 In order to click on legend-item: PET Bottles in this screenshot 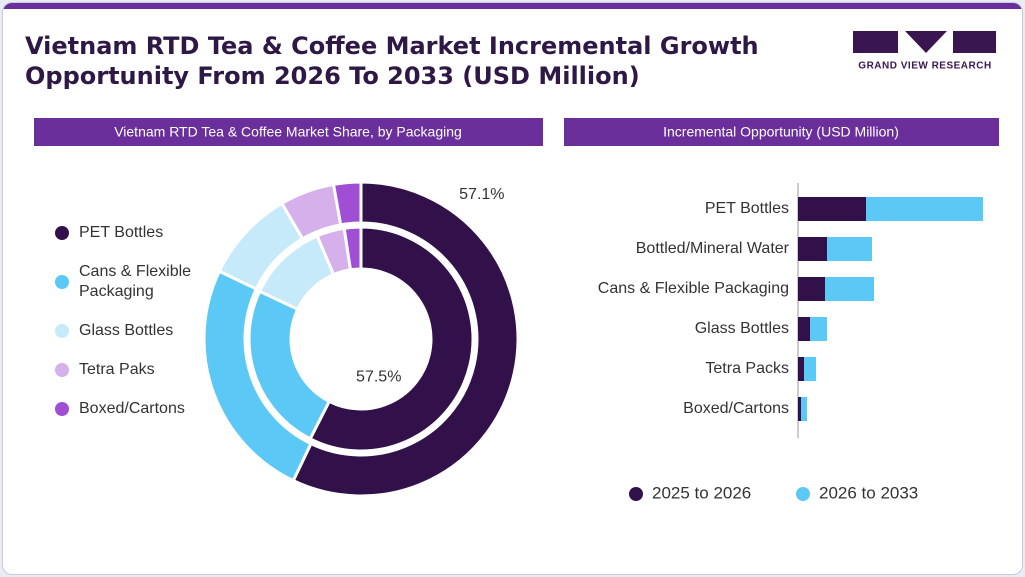, I will do `click(140, 232)`.